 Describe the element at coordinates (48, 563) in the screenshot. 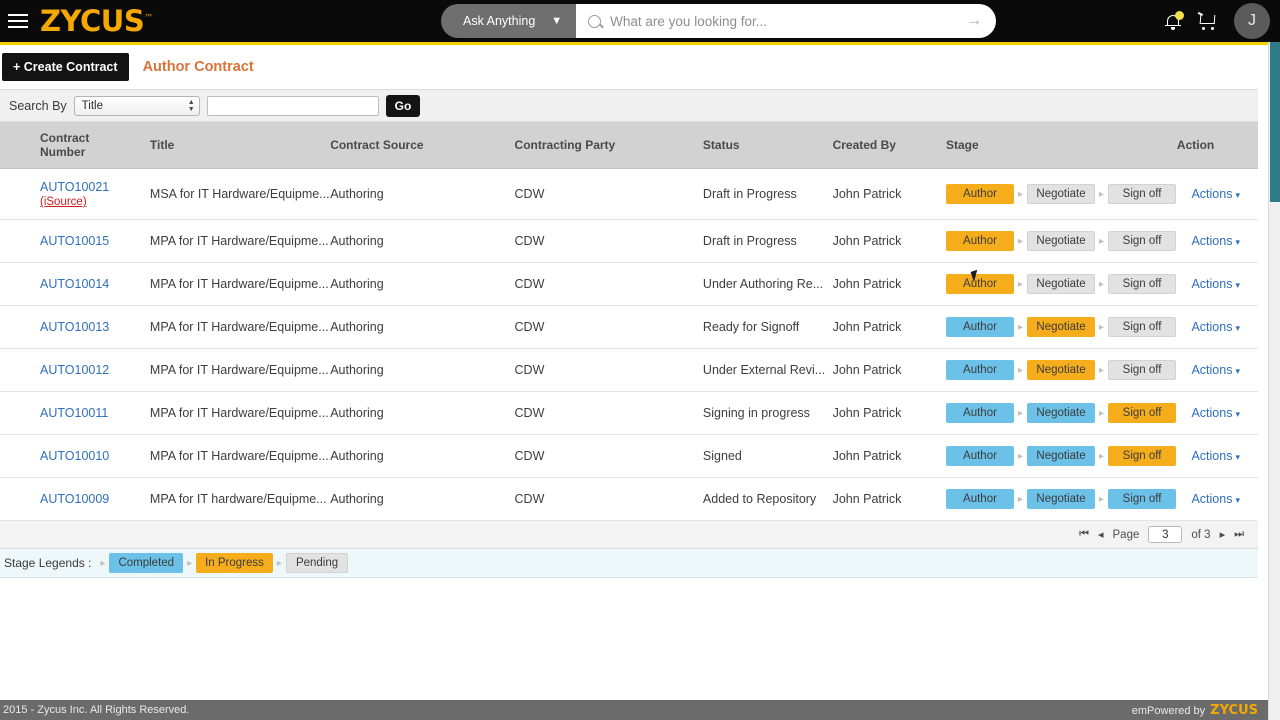

I see `stage-legends-label: Stage Legends :` at that location.